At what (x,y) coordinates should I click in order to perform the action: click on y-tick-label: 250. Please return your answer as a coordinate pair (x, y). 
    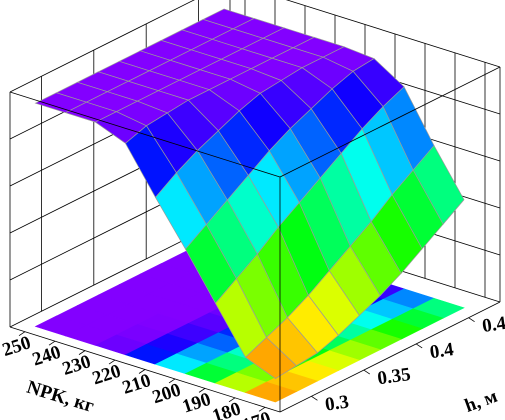
    Looking at the image, I should click on (16, 346).